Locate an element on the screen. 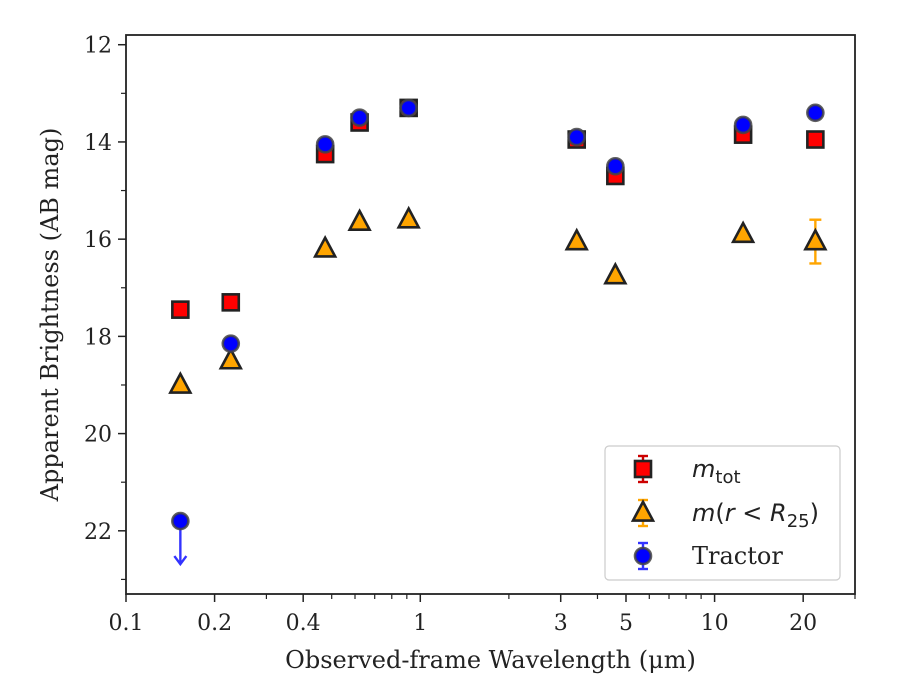  x-tick-label: 5 is located at coordinates (626, 623).